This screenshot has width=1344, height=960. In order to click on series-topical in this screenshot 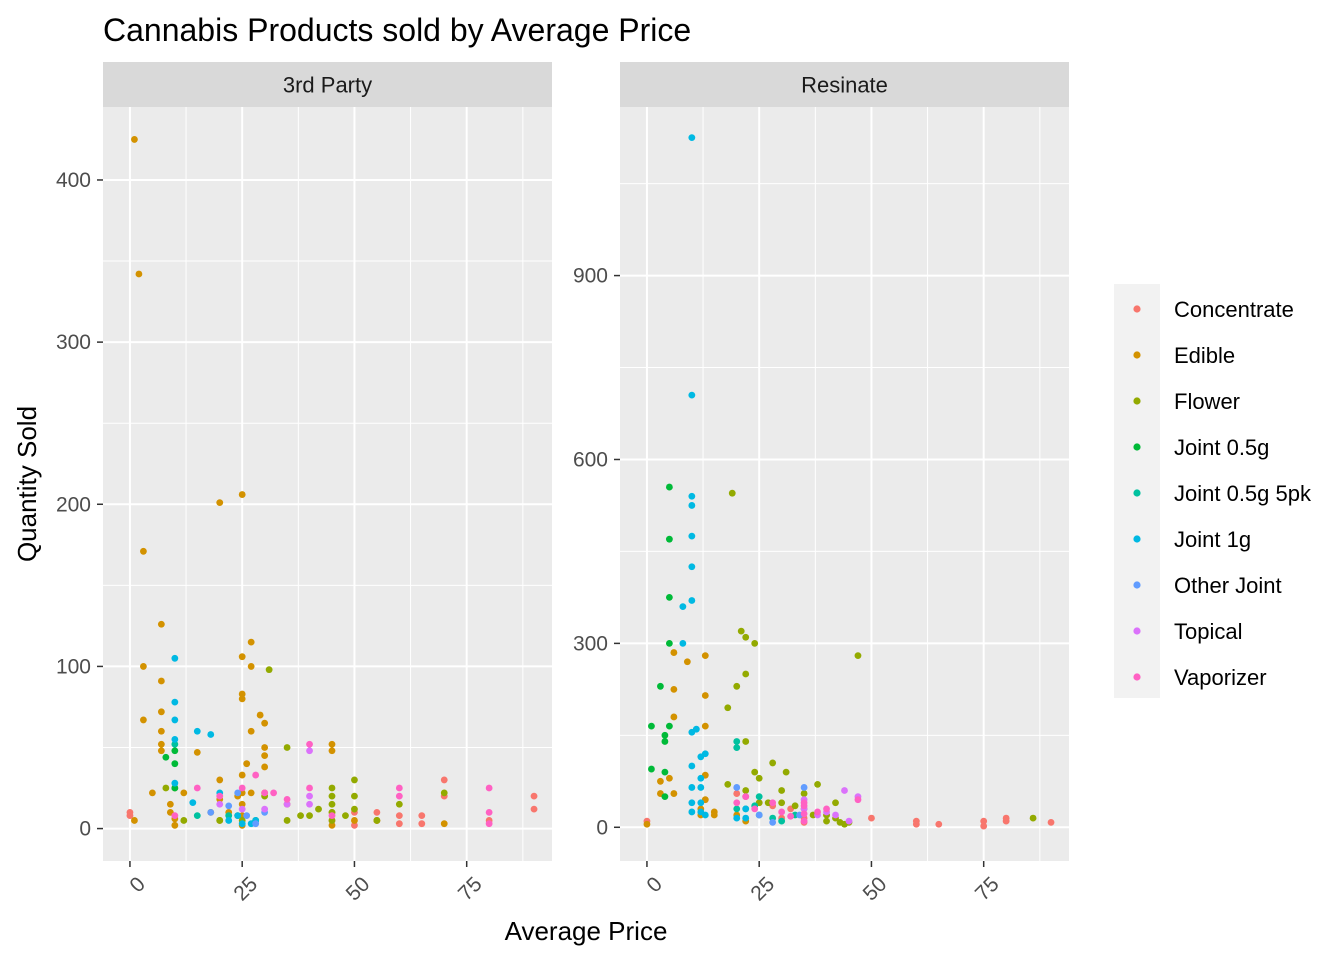, I will do `click(264, 780)`.